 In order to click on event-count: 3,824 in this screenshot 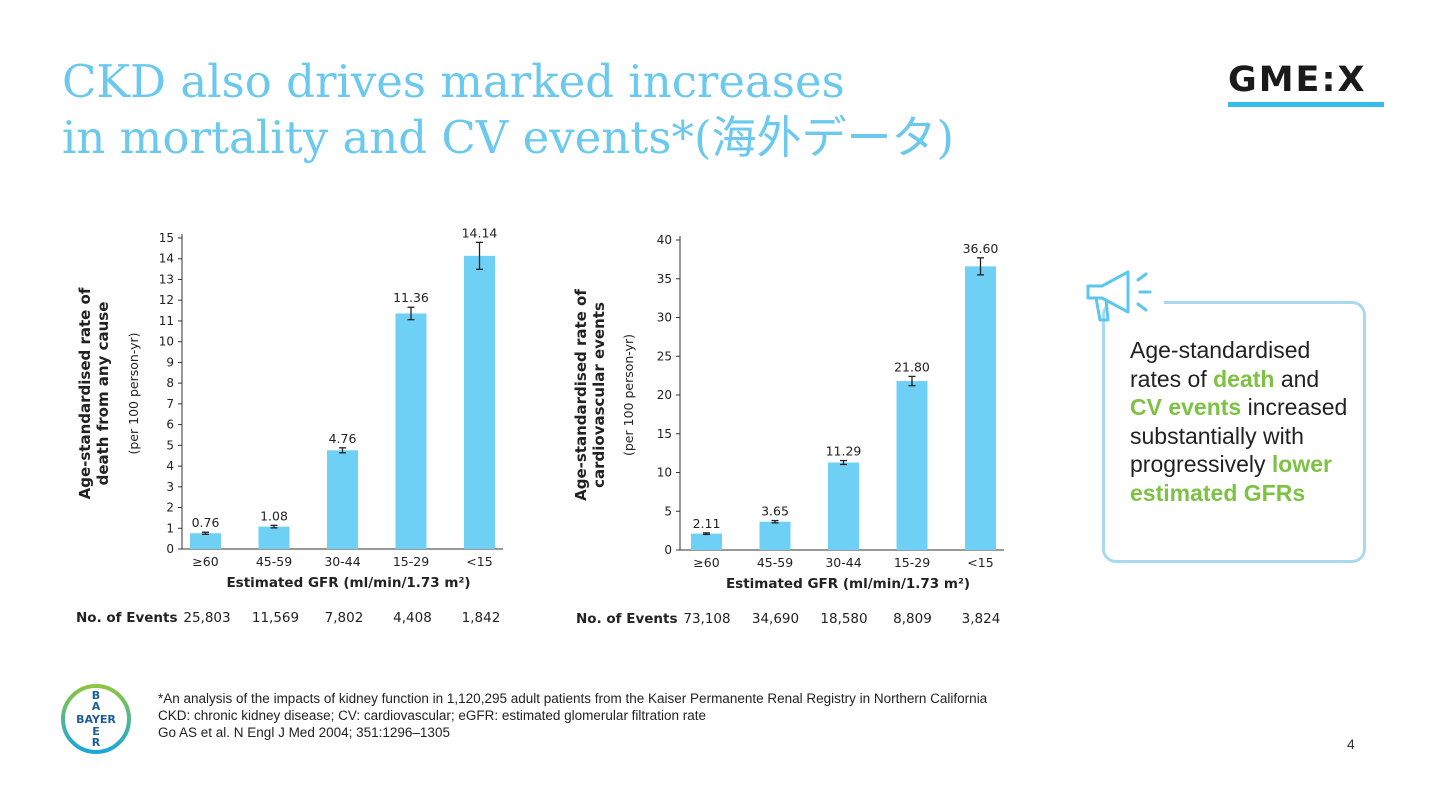, I will do `click(981, 619)`.